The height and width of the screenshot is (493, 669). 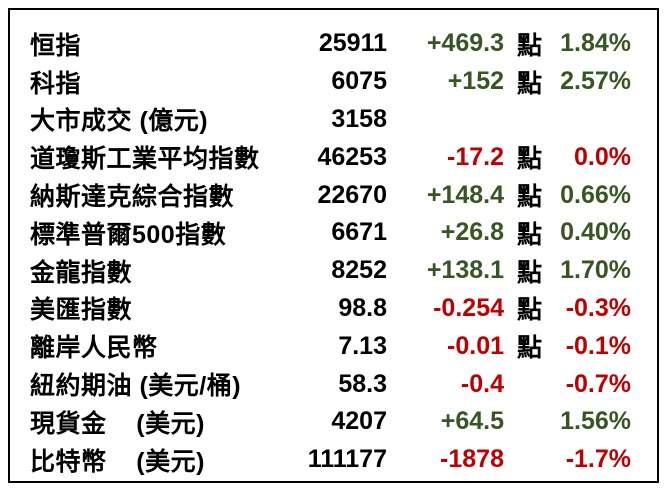 What do you see at coordinates (145, 159) in the screenshot?
I see `instrument-label: 道瓊斯工業平均指數` at bounding box center [145, 159].